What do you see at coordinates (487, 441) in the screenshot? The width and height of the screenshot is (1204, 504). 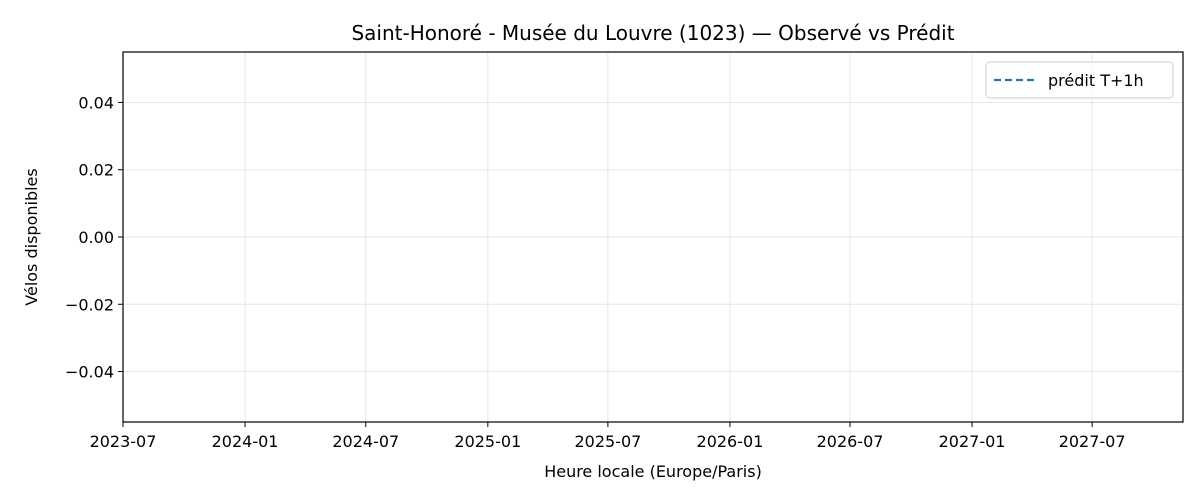 I see `x-tick-label: 2025-01` at bounding box center [487, 441].